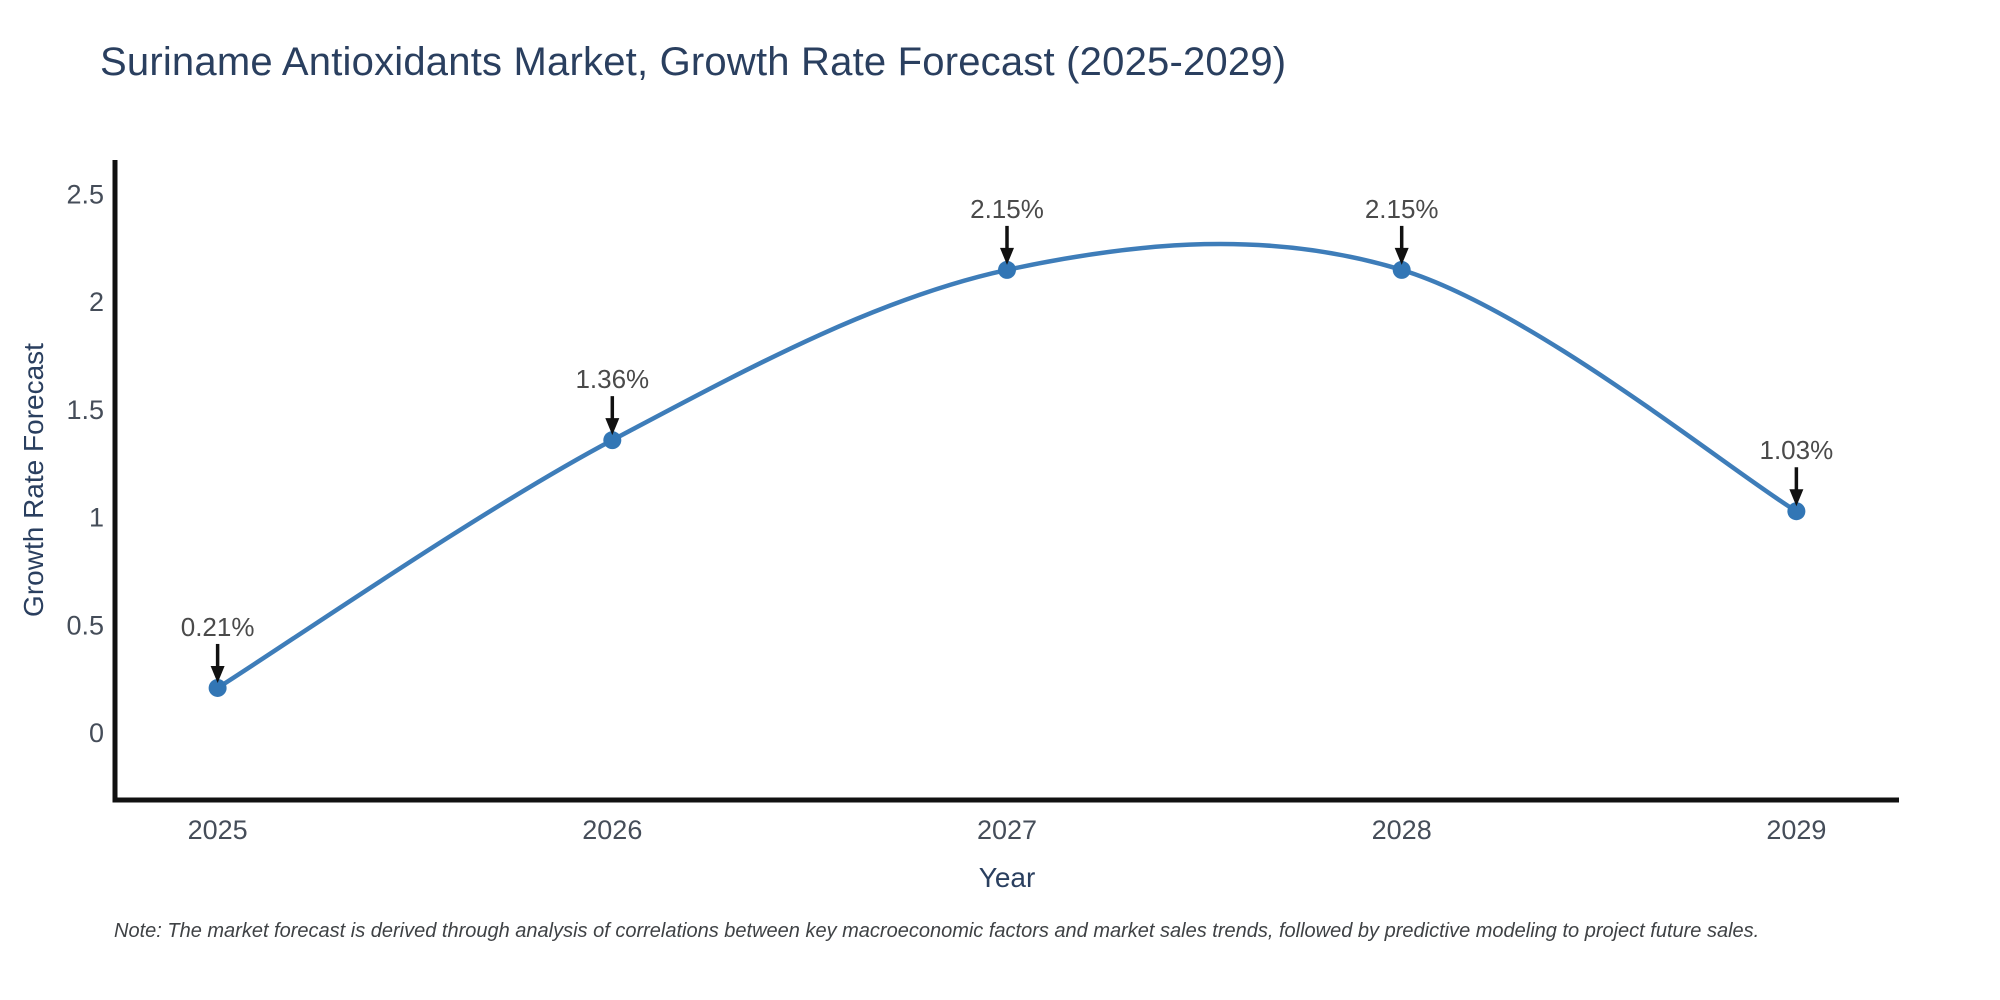 The image size is (2000, 1000). What do you see at coordinates (612, 379) in the screenshot?
I see `point-annotation-label: 1.36%` at bounding box center [612, 379].